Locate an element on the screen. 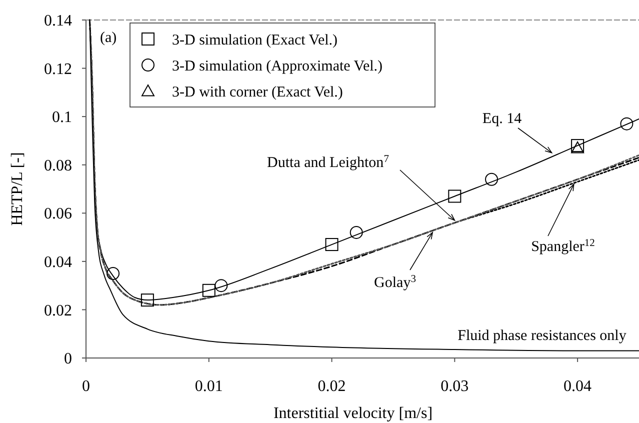 The width and height of the screenshot is (639, 423). legend-label: 3-D simulation (Exact Vel.) is located at coordinates (255, 40).